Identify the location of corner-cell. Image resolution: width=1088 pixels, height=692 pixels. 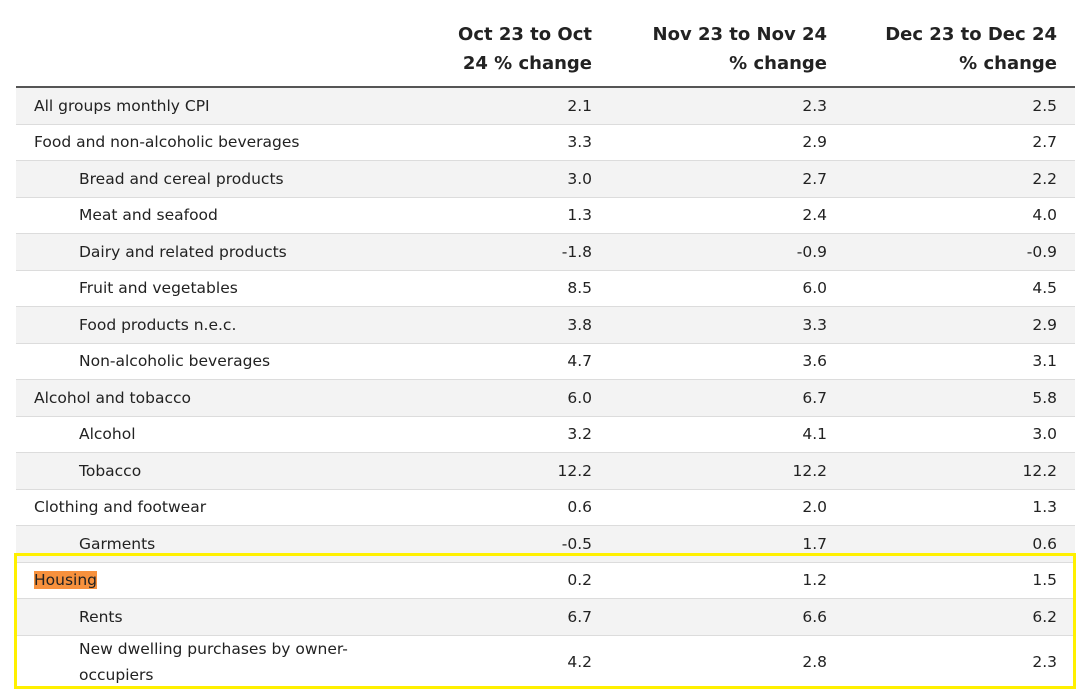
(208, 44).